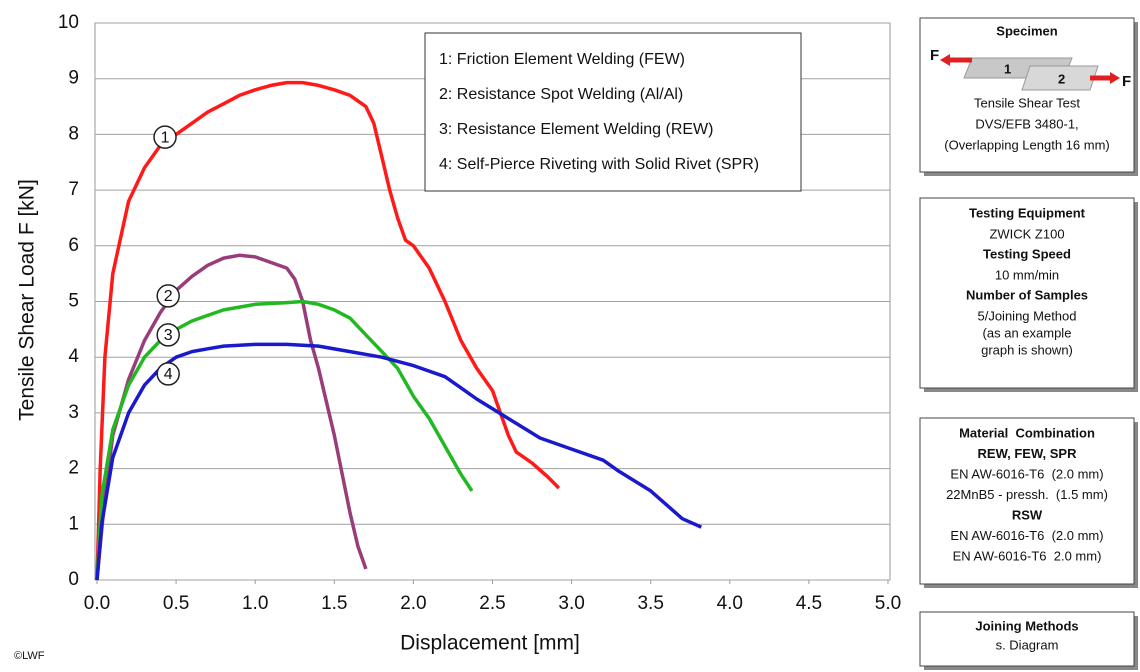 The width and height of the screenshot is (1140, 672). Describe the element at coordinates (176, 603) in the screenshot. I see `x-tick-label: 0.5` at that location.